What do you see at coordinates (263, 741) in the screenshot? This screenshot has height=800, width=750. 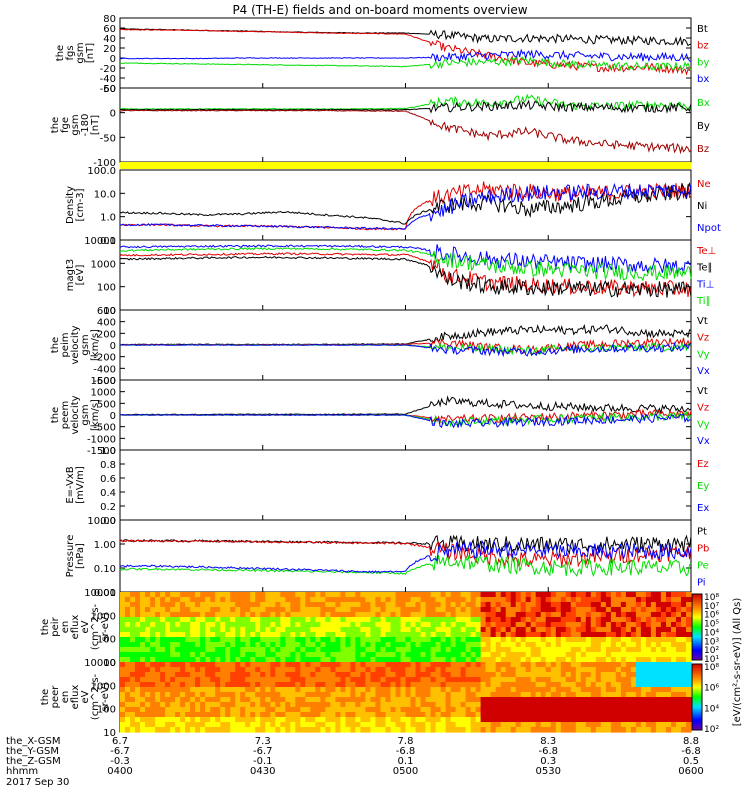 I see `x-tick-label: 7.3` at bounding box center [263, 741].